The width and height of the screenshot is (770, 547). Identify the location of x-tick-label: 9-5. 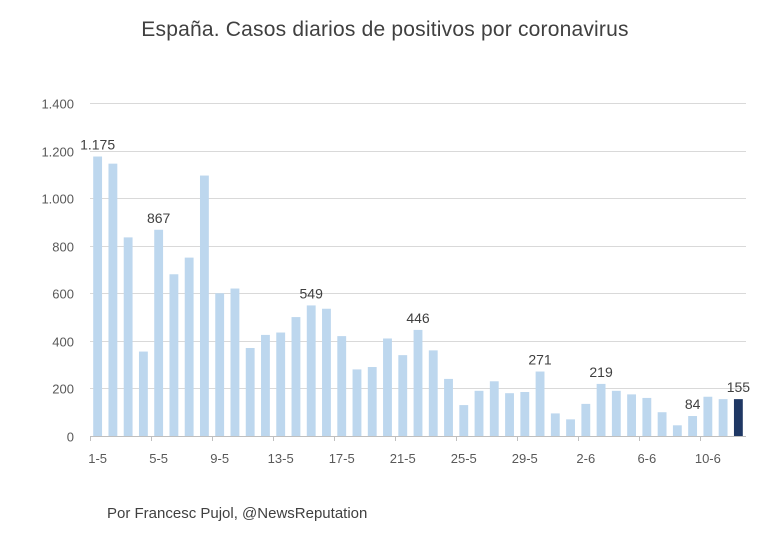
(219, 458).